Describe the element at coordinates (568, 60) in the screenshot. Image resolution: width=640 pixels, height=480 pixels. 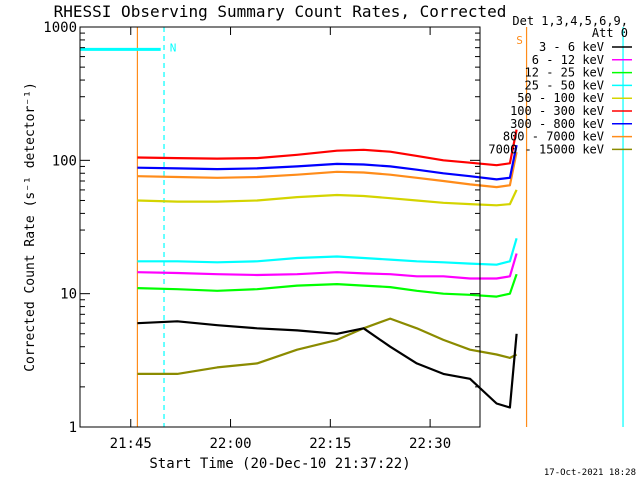
I see `legend-label-1: 6 - 12 keV` at that location.